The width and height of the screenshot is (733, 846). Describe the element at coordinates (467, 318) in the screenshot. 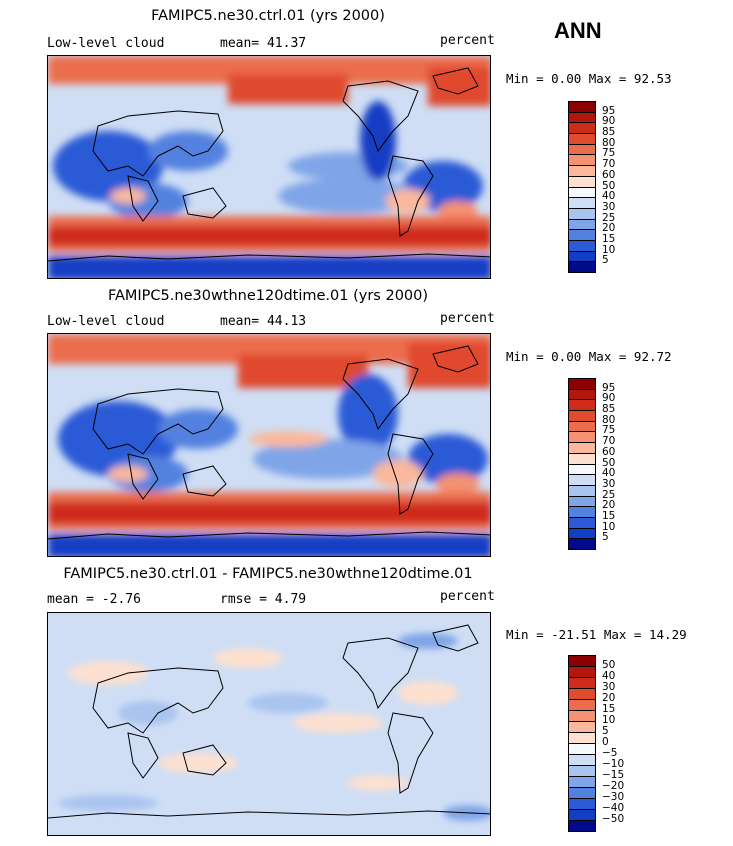

I see `panel-2-units-label: percent` at that location.